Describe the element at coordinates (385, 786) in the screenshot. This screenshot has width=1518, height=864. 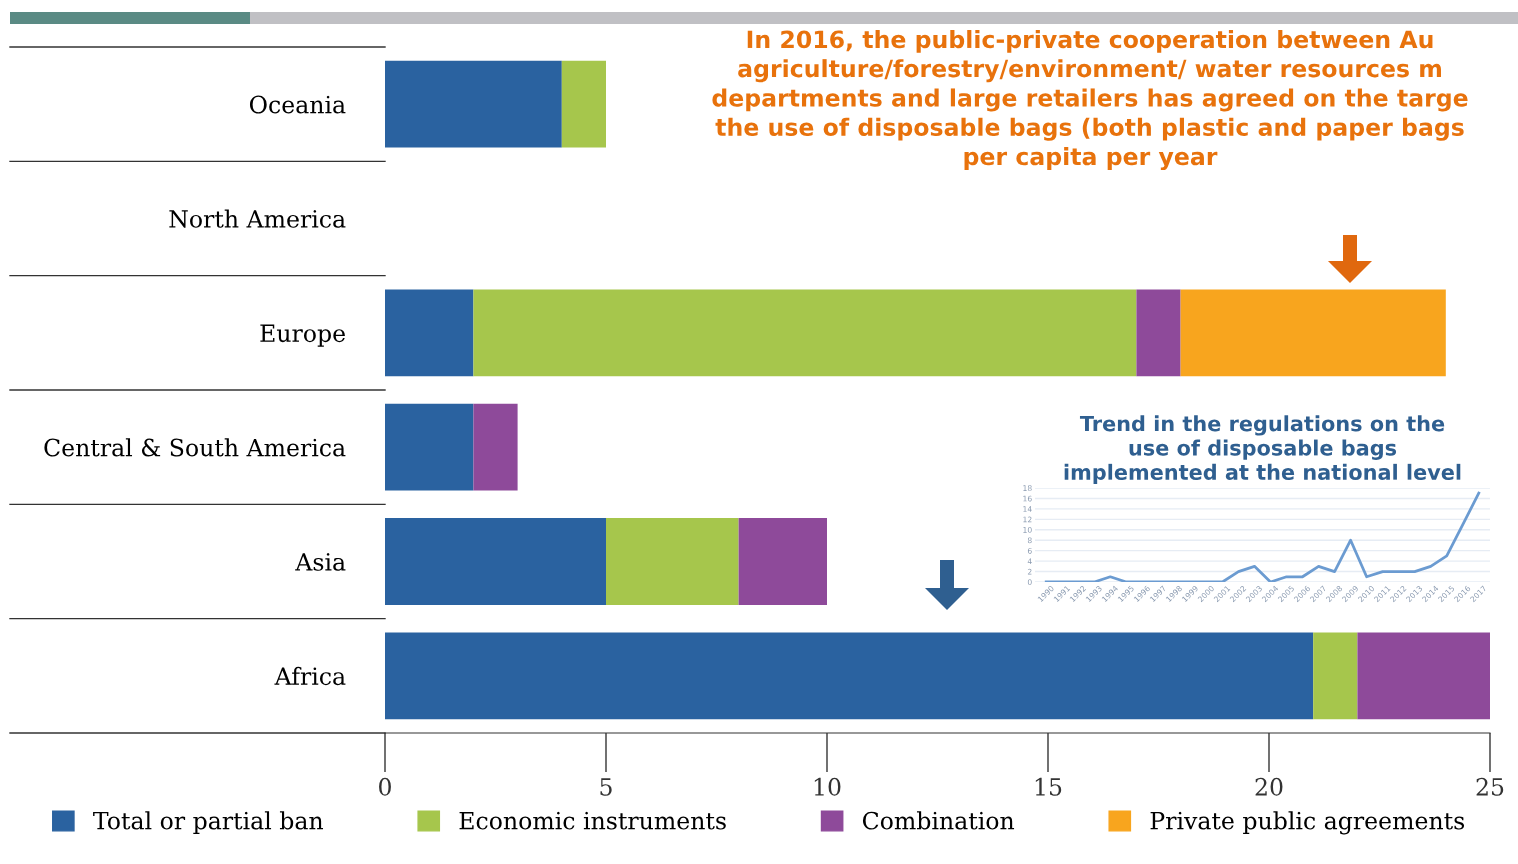
I see `x-tick-label: 0` at that location.